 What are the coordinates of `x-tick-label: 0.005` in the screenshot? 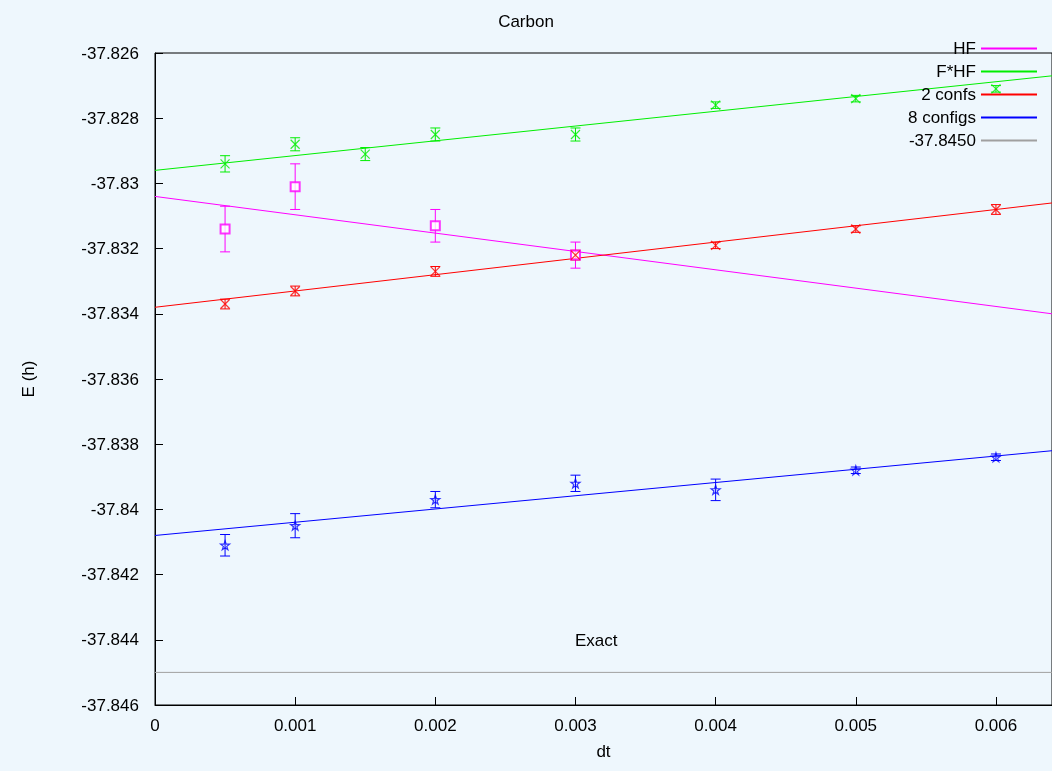 It's located at (856, 725).